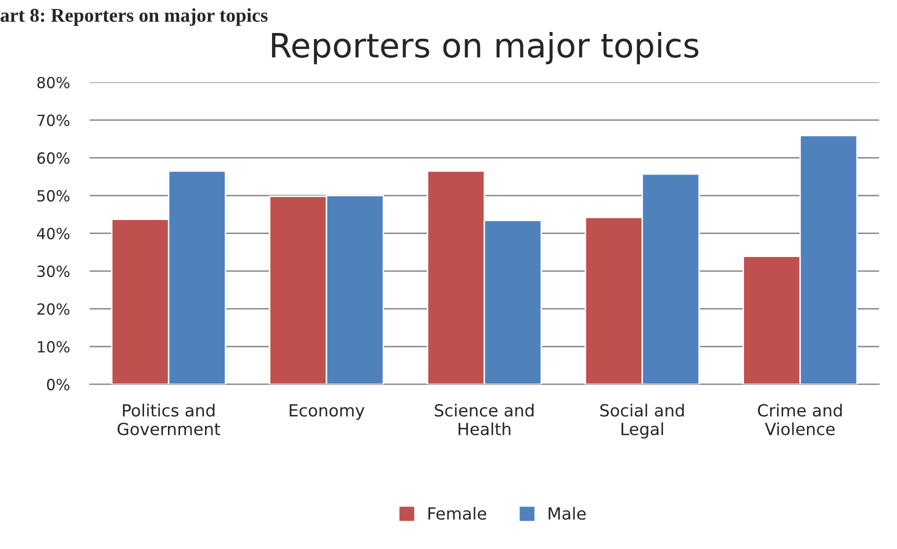 This screenshot has width=897, height=549. What do you see at coordinates (53, 234) in the screenshot?
I see `y-tick-label: 40%` at bounding box center [53, 234].